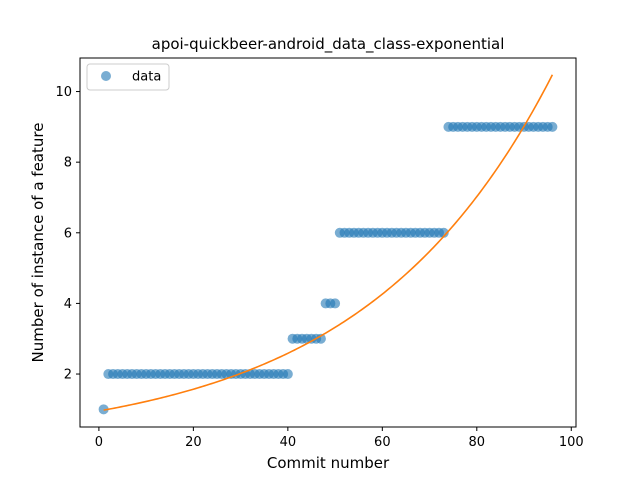  Describe the element at coordinates (477, 442) in the screenshot. I see `x-tick-label: 80` at that location.